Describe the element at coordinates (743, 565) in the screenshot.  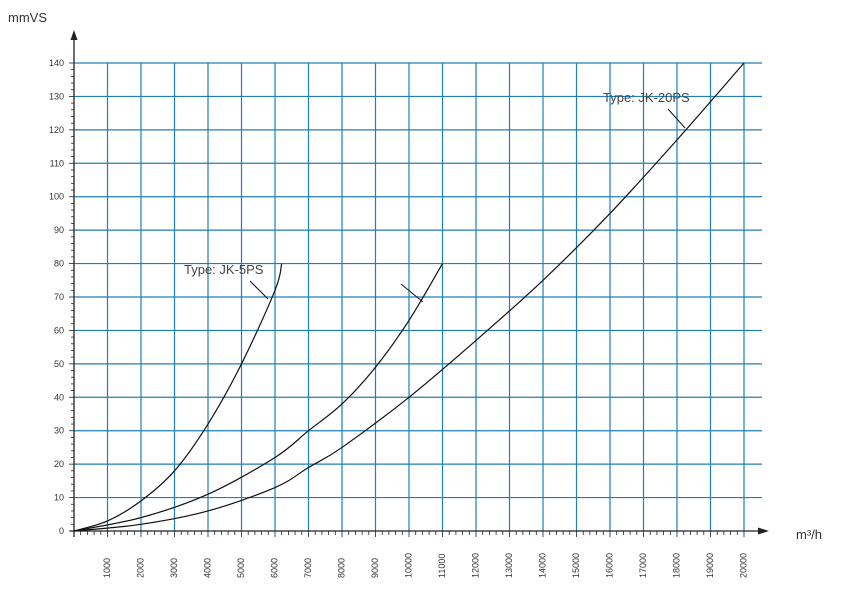
I see `x-tick-label: 20000` at that location.